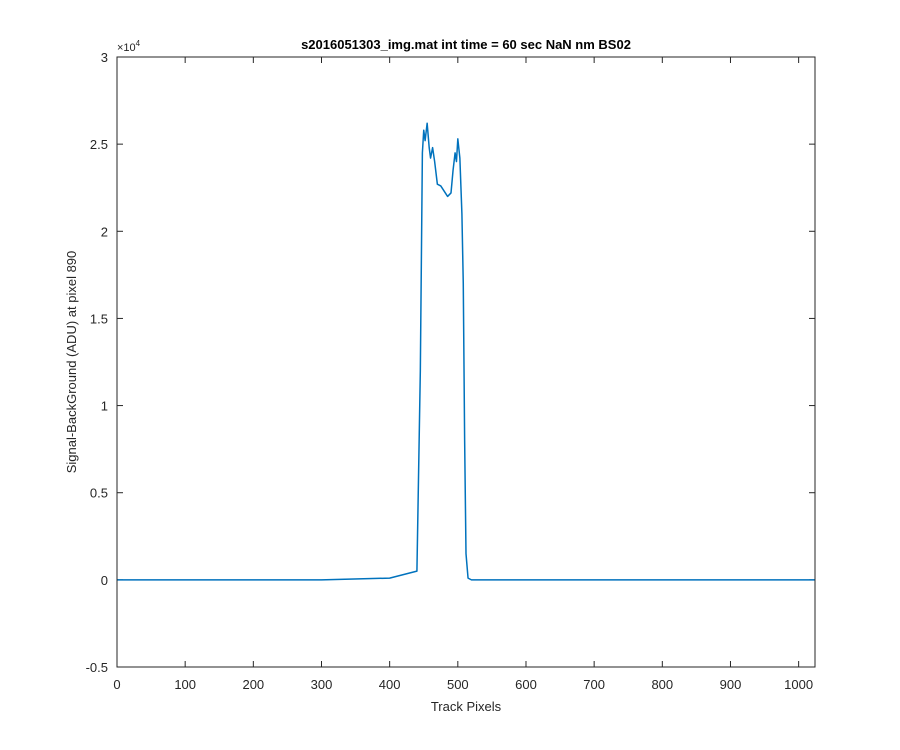 The image size is (900, 750). What do you see at coordinates (458, 684) in the screenshot?
I see `x-tick-label: 500` at bounding box center [458, 684].